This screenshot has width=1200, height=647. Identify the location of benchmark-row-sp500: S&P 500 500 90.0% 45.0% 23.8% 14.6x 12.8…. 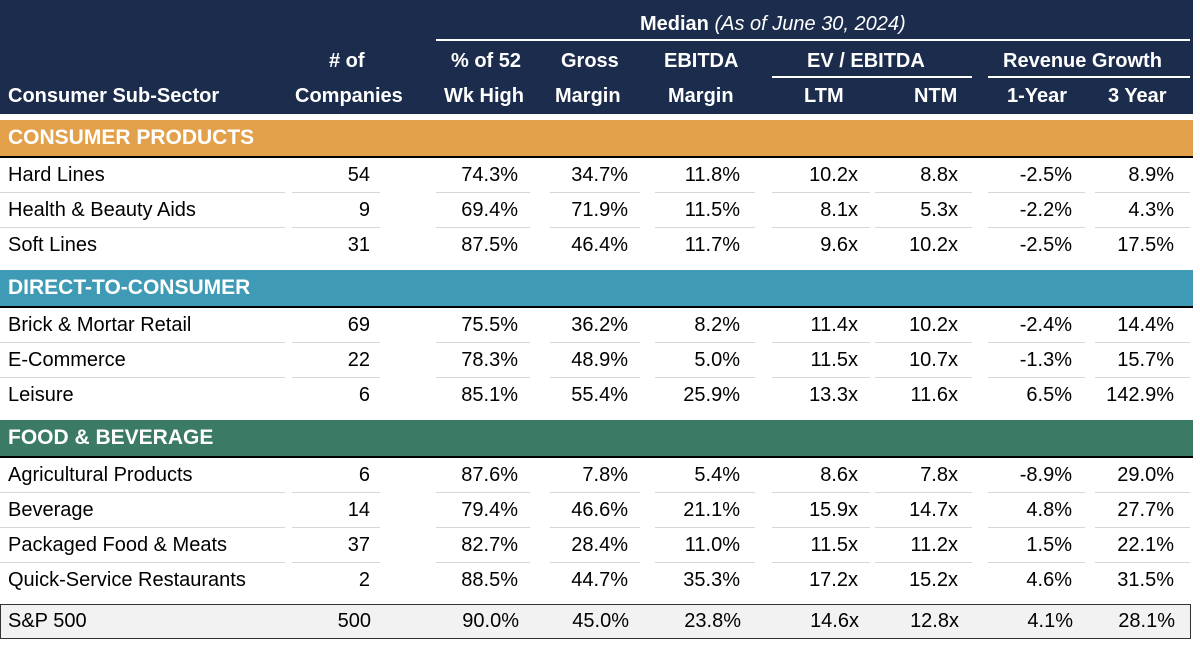
(595, 621).